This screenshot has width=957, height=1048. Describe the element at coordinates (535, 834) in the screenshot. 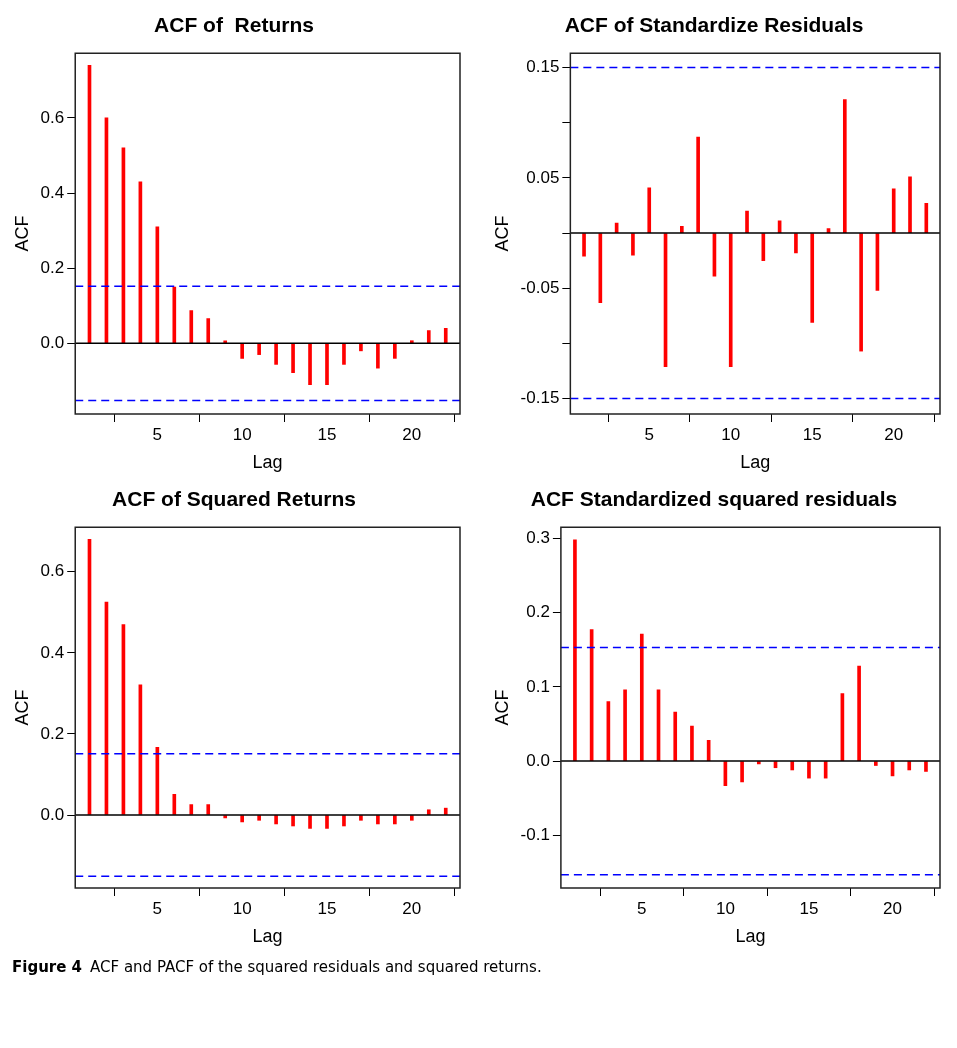

I see `y-tick-label: -0.1` at that location.